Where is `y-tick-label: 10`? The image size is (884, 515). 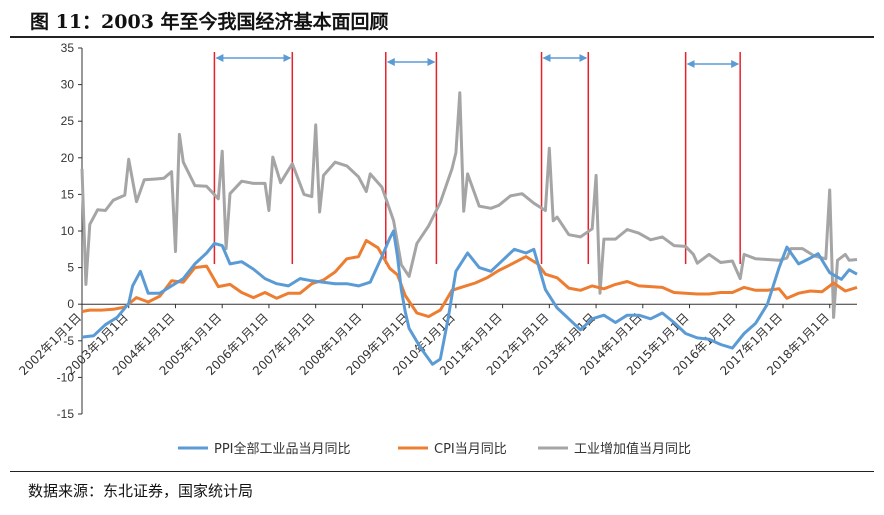 y-tick-label: 10 is located at coordinates (68, 231).